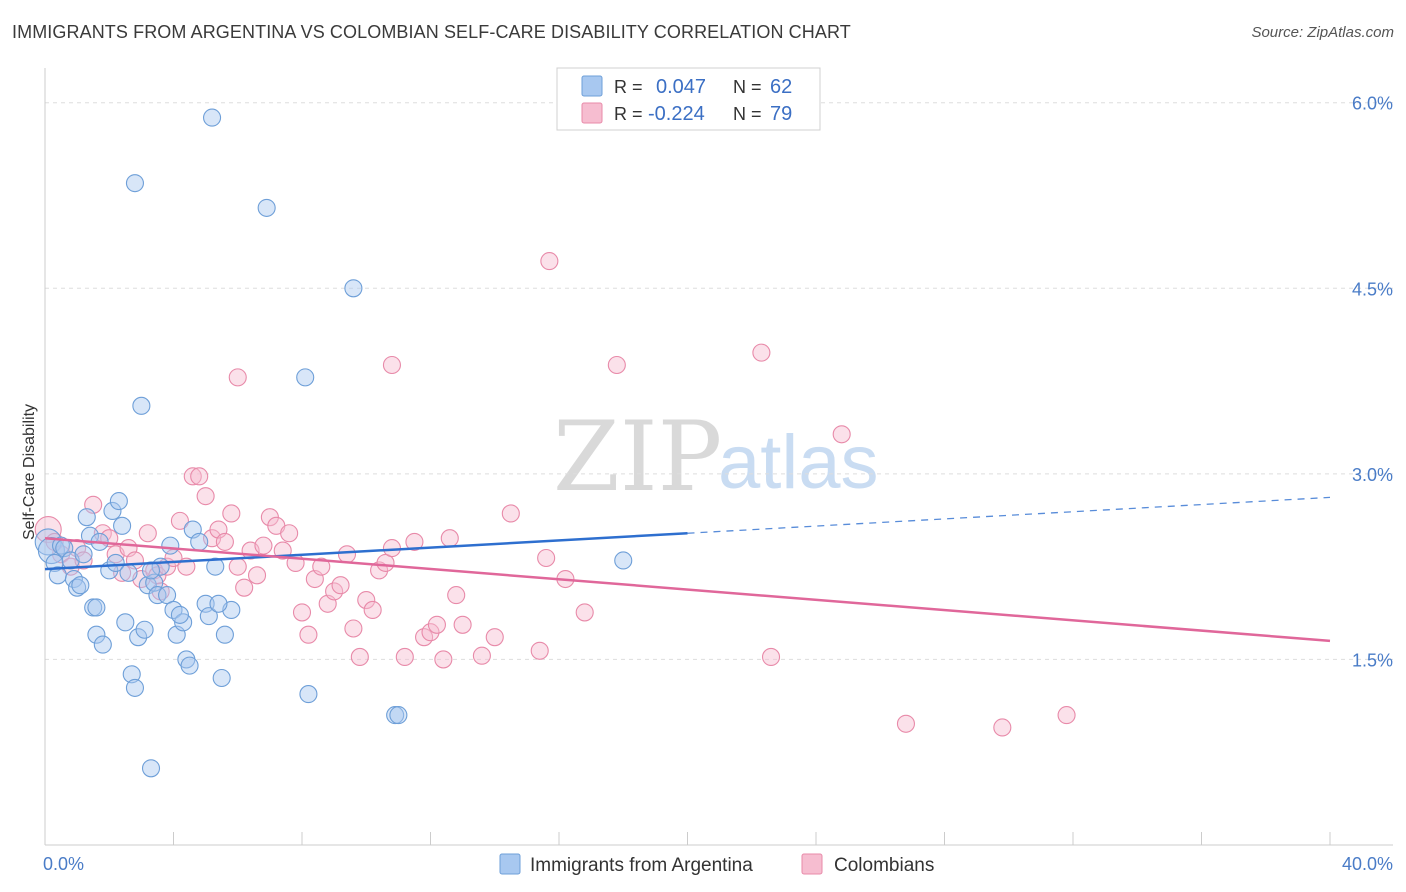  What do you see at coordinates (592, 86) in the screenshot?
I see `legend-swatch-blue` at bounding box center [592, 86].